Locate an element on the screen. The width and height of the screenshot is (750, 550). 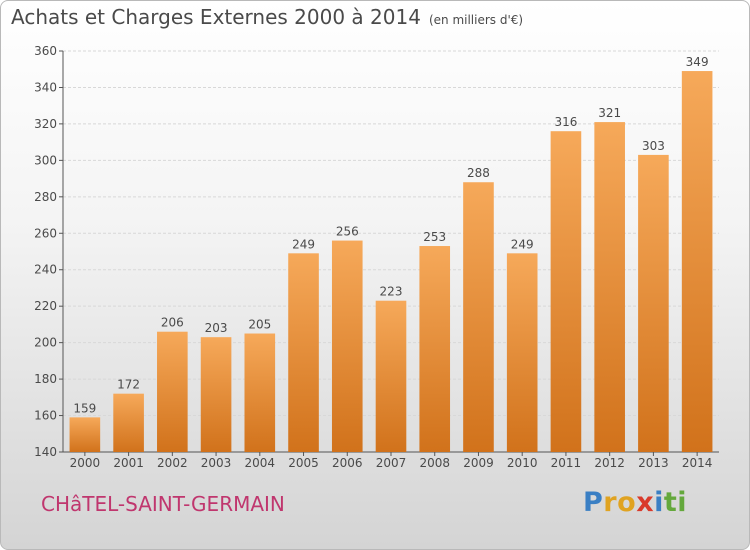
y-tick-label: 180 is located at coordinates (45, 379).